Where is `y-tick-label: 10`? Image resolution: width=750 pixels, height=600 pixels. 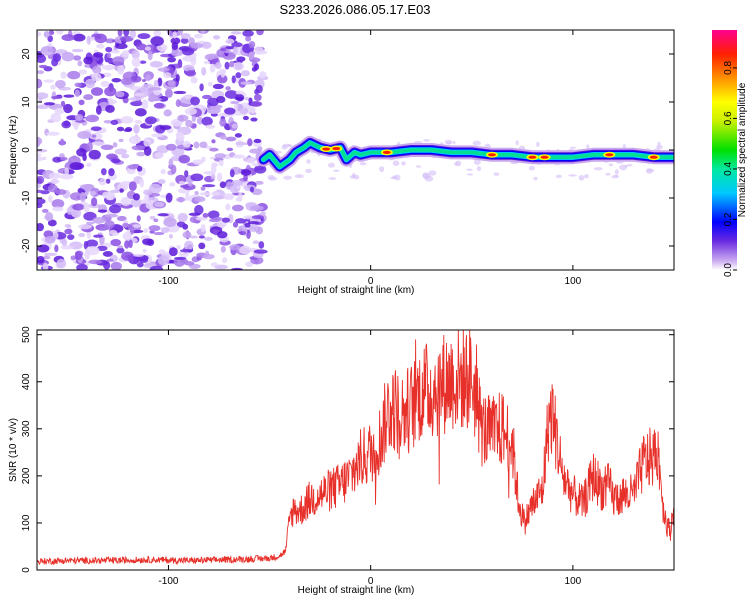 y-tick-label: 10 is located at coordinates (26, 102).